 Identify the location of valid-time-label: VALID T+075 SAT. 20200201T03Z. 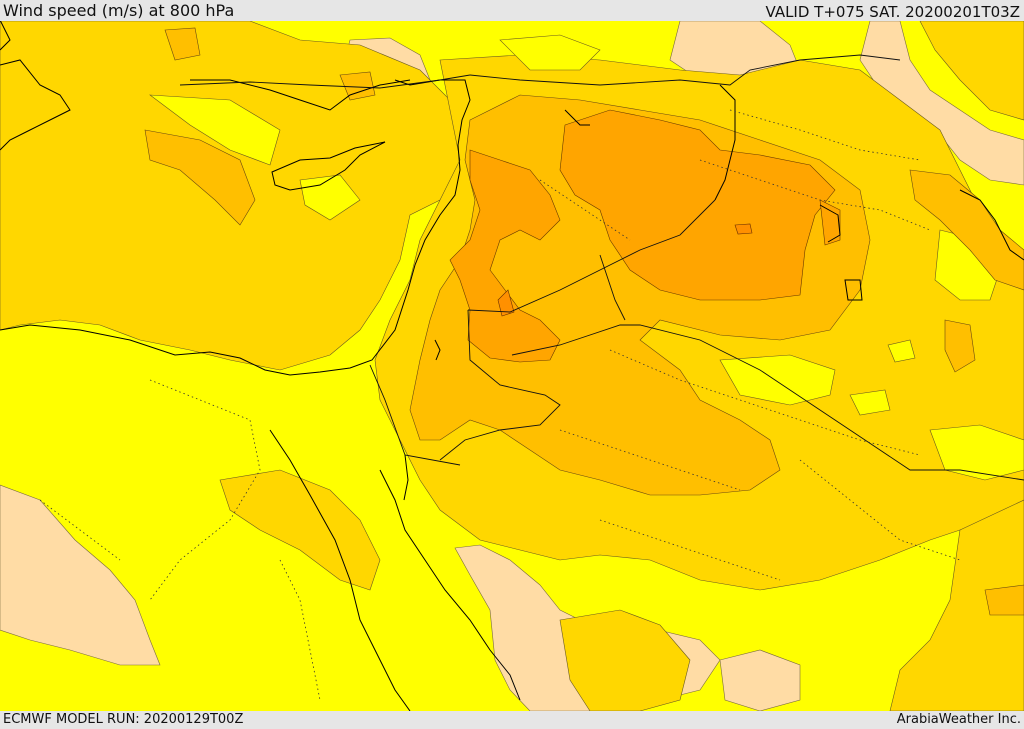
(892, 12).